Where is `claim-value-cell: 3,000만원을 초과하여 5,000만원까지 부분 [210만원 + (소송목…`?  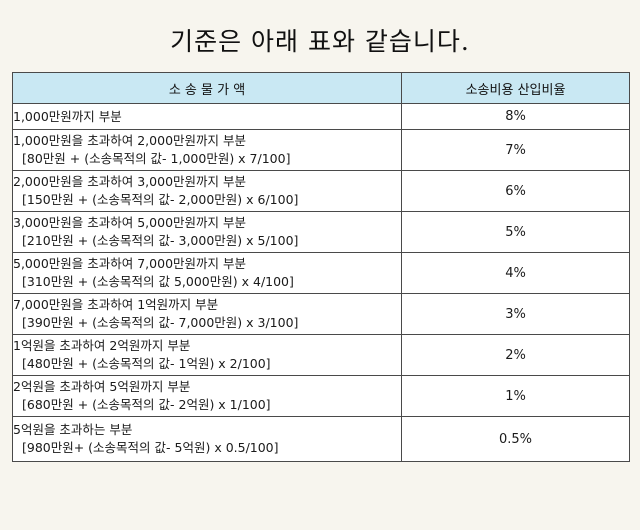 claim-value-cell: 3,000만원을 초과하여 5,000만원까지 부분 [210만원 + (소송목… is located at coordinates (207, 232).